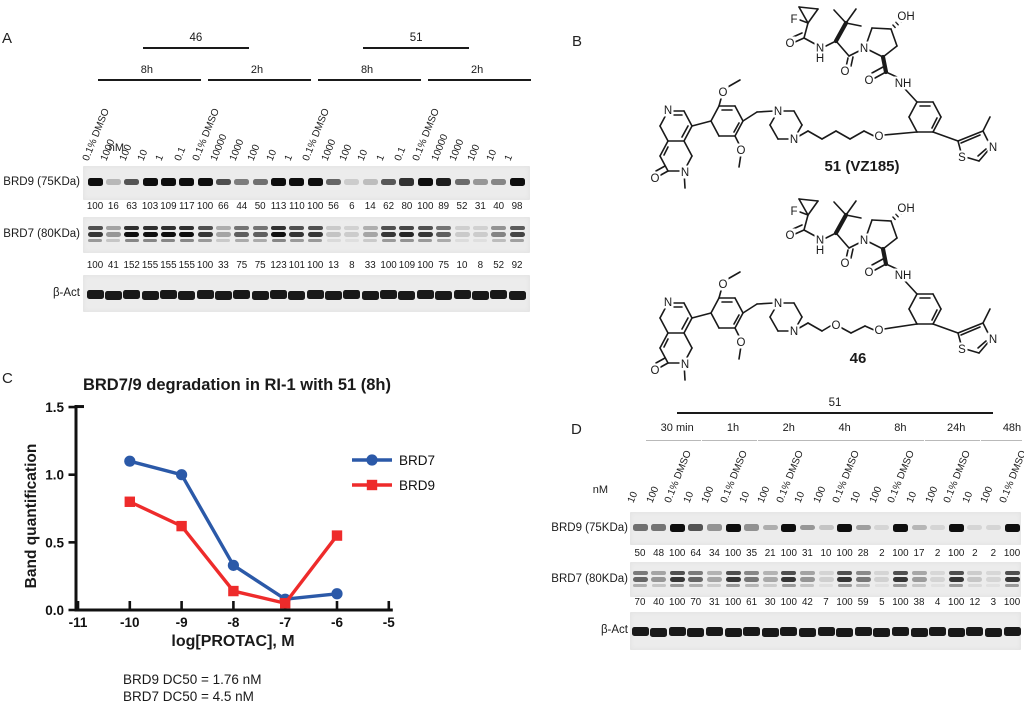 Image resolution: width=1024 pixels, height=705 pixels. Describe the element at coordinates (770, 553) in the screenshot. I see `quantification-value: 21` at that location.